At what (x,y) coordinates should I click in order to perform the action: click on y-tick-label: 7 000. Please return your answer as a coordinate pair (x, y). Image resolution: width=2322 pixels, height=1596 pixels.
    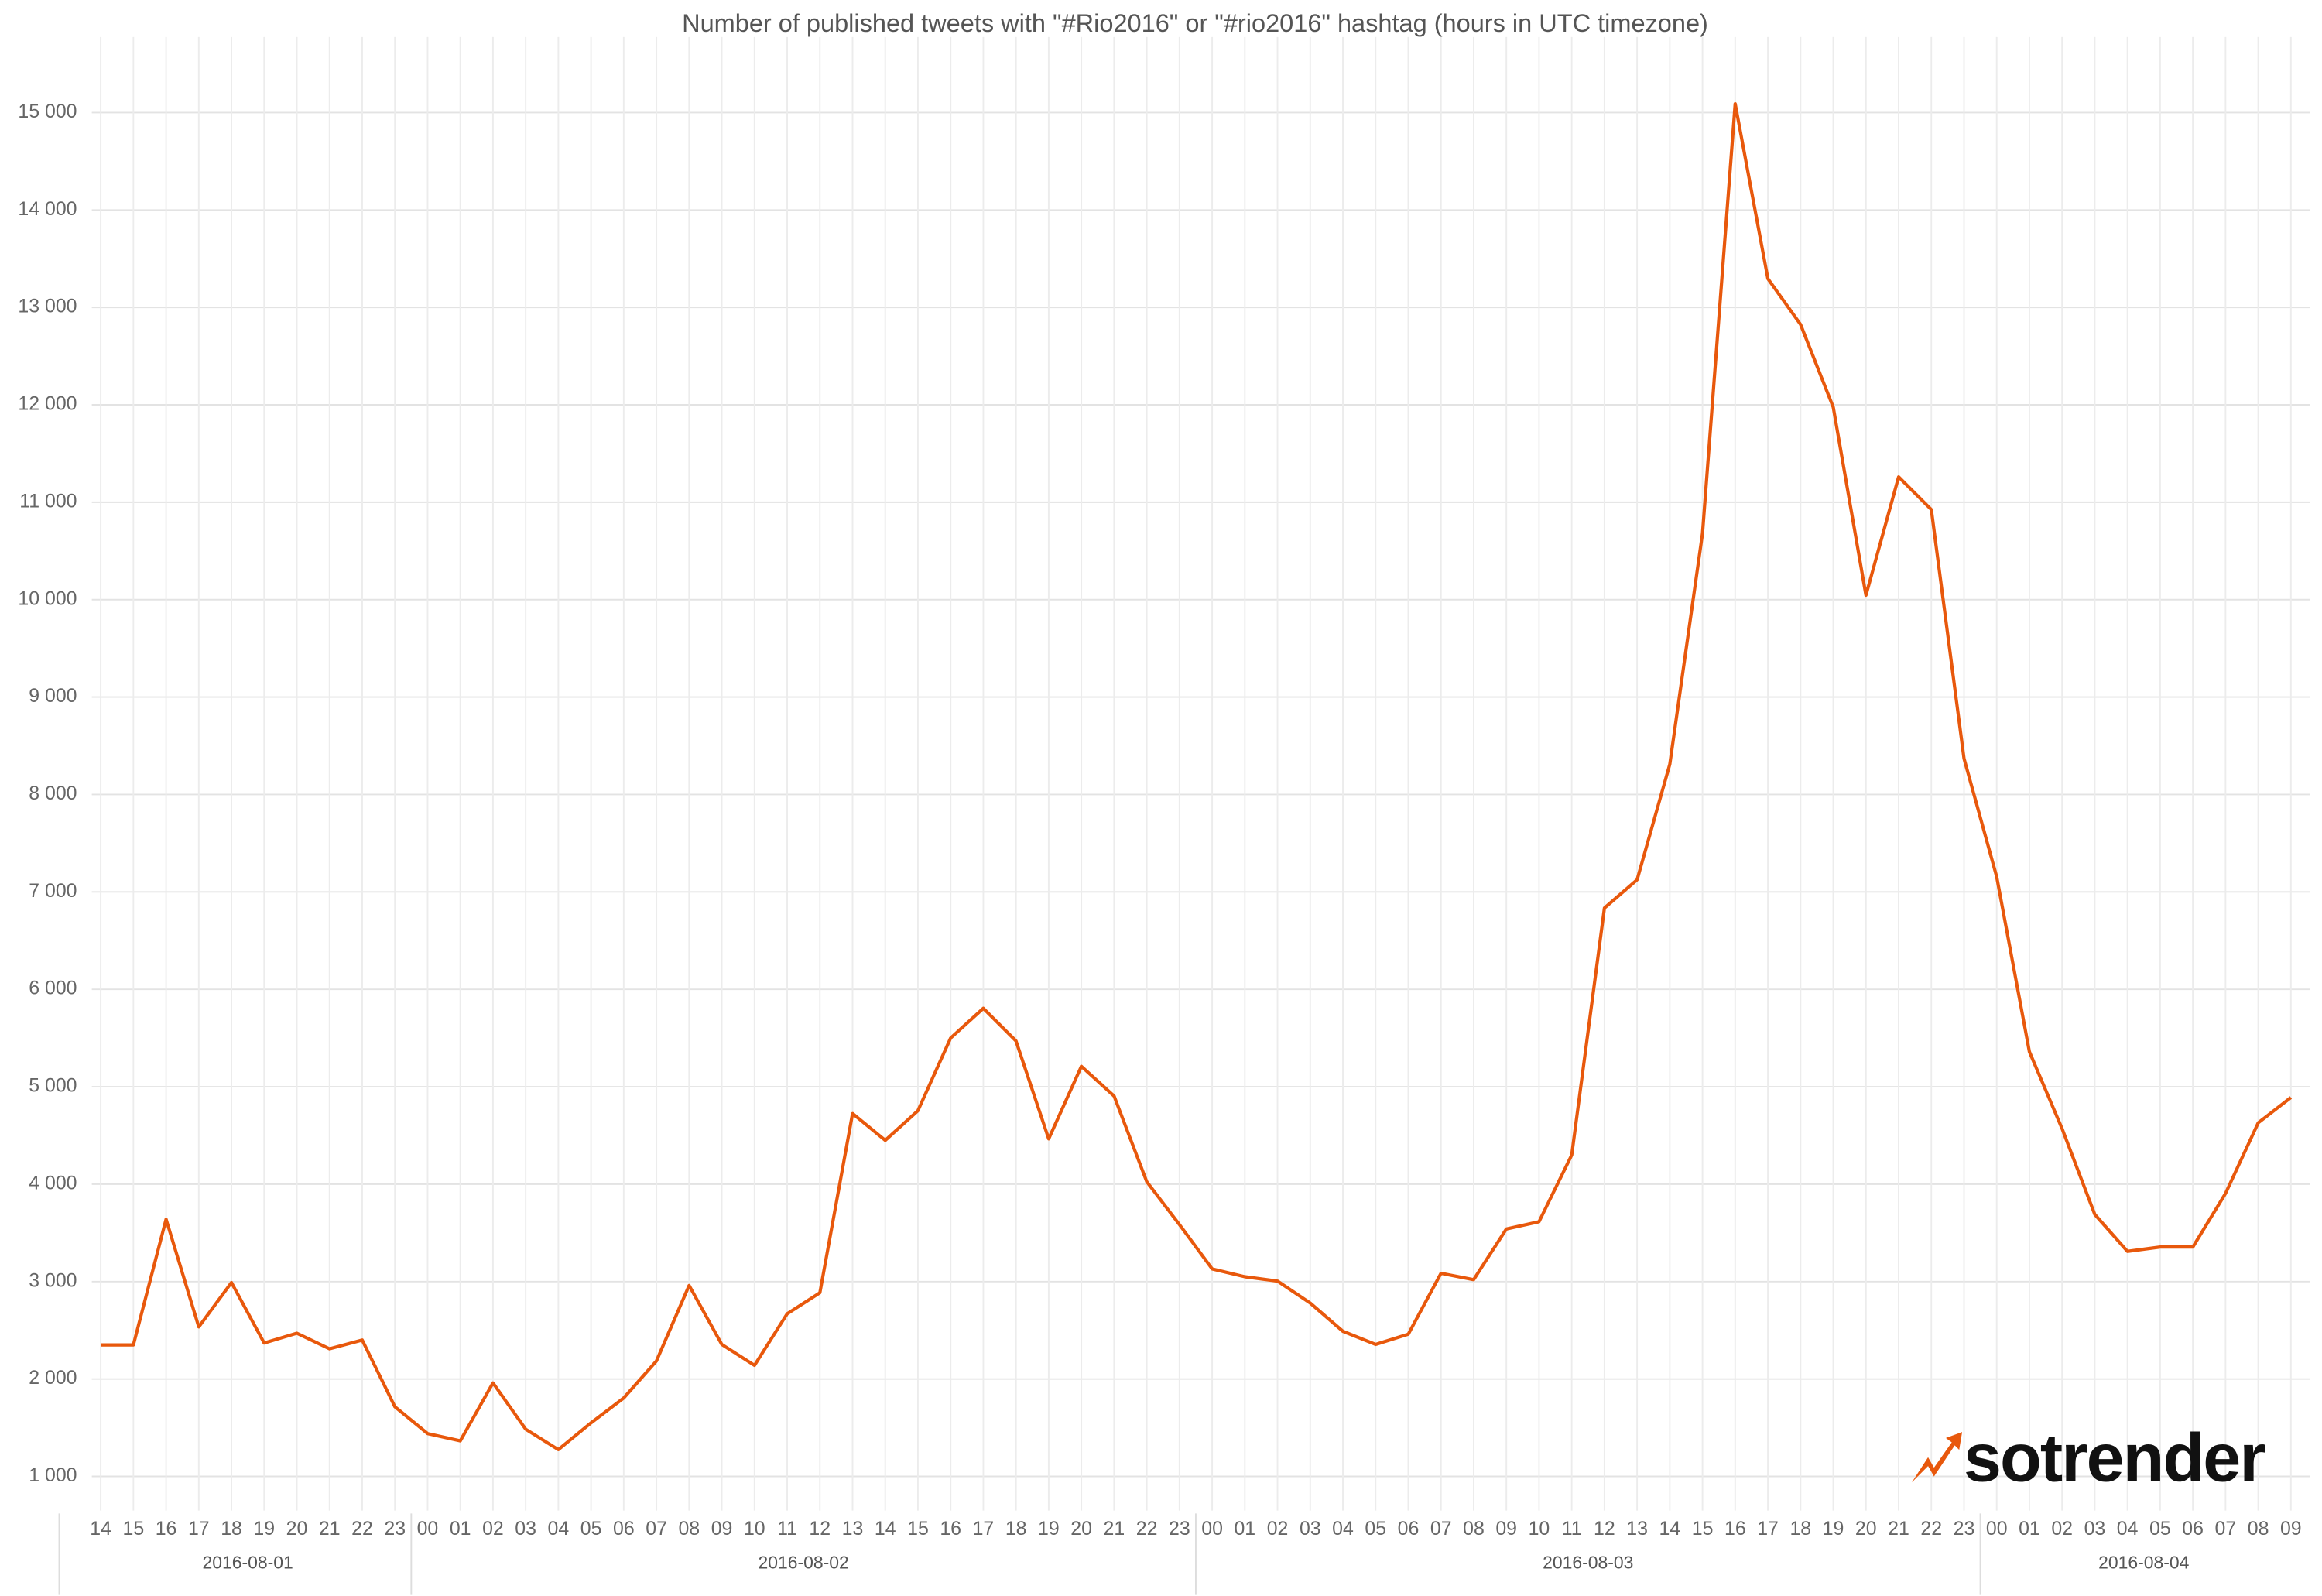
    Looking at the image, I should click on (53, 891).